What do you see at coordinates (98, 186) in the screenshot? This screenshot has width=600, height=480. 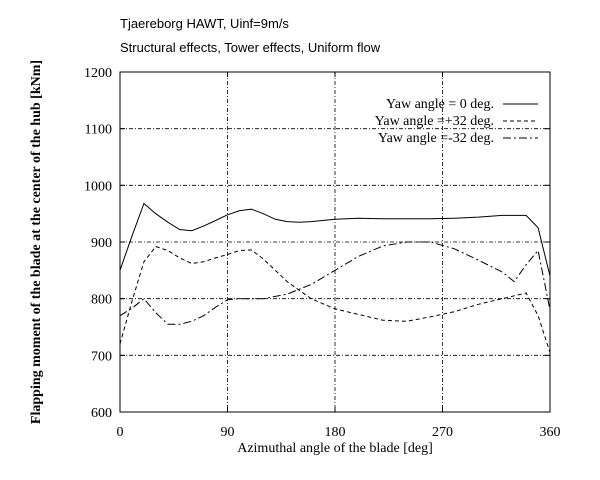 I see `y-tick-label: 1000` at bounding box center [98, 186].